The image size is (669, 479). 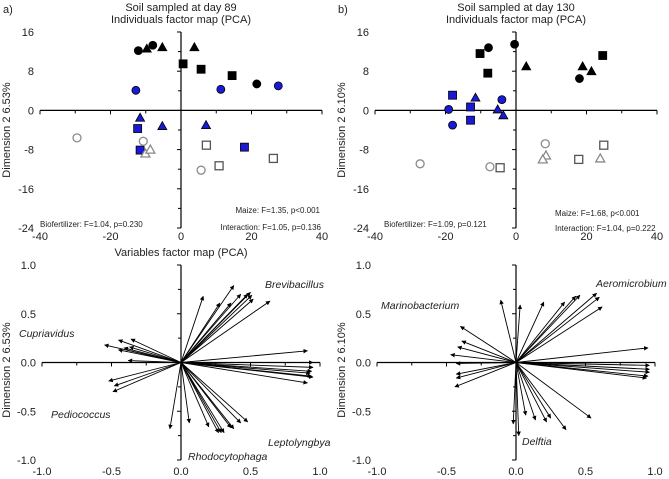 I want to click on ylabel-a: Dimension 2 6.53%, so click(x=7, y=130).